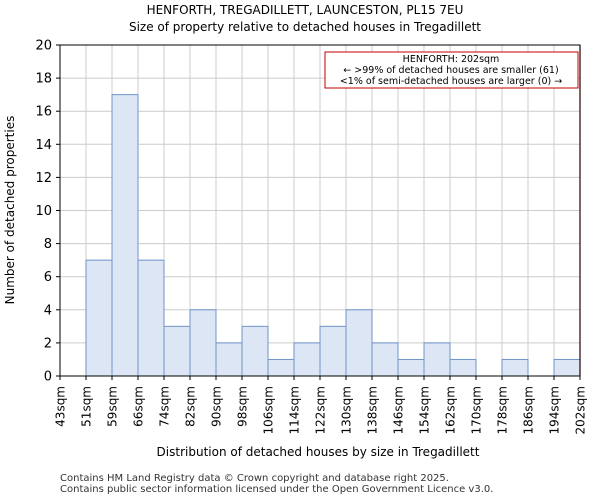 The image size is (600, 500). I want to click on x-tick-label: 43sqm, so click(61, 406).